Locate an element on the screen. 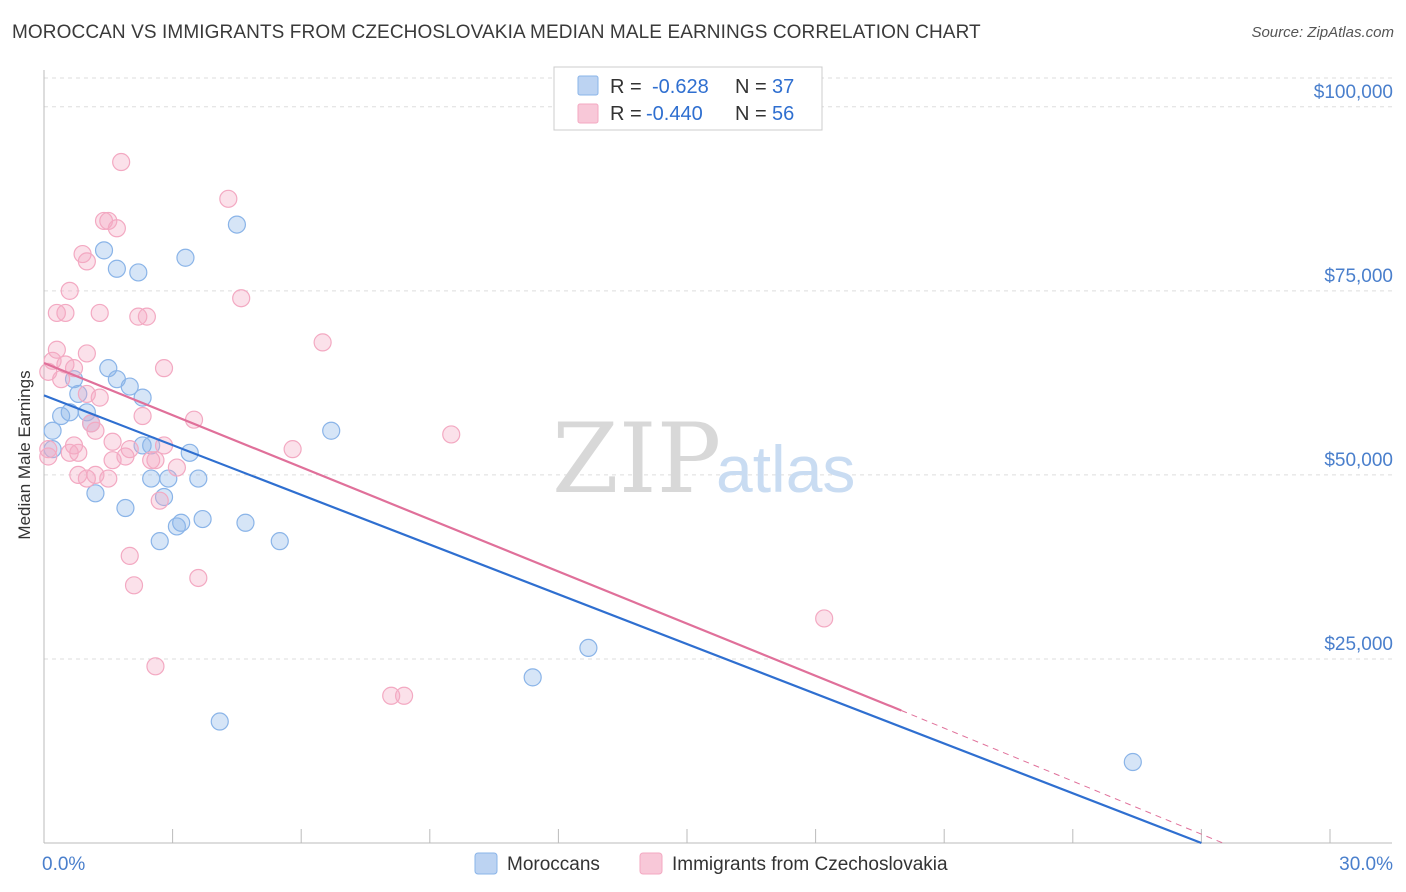 The height and width of the screenshot is (892, 1406). legend-frame is located at coordinates (688, 98).